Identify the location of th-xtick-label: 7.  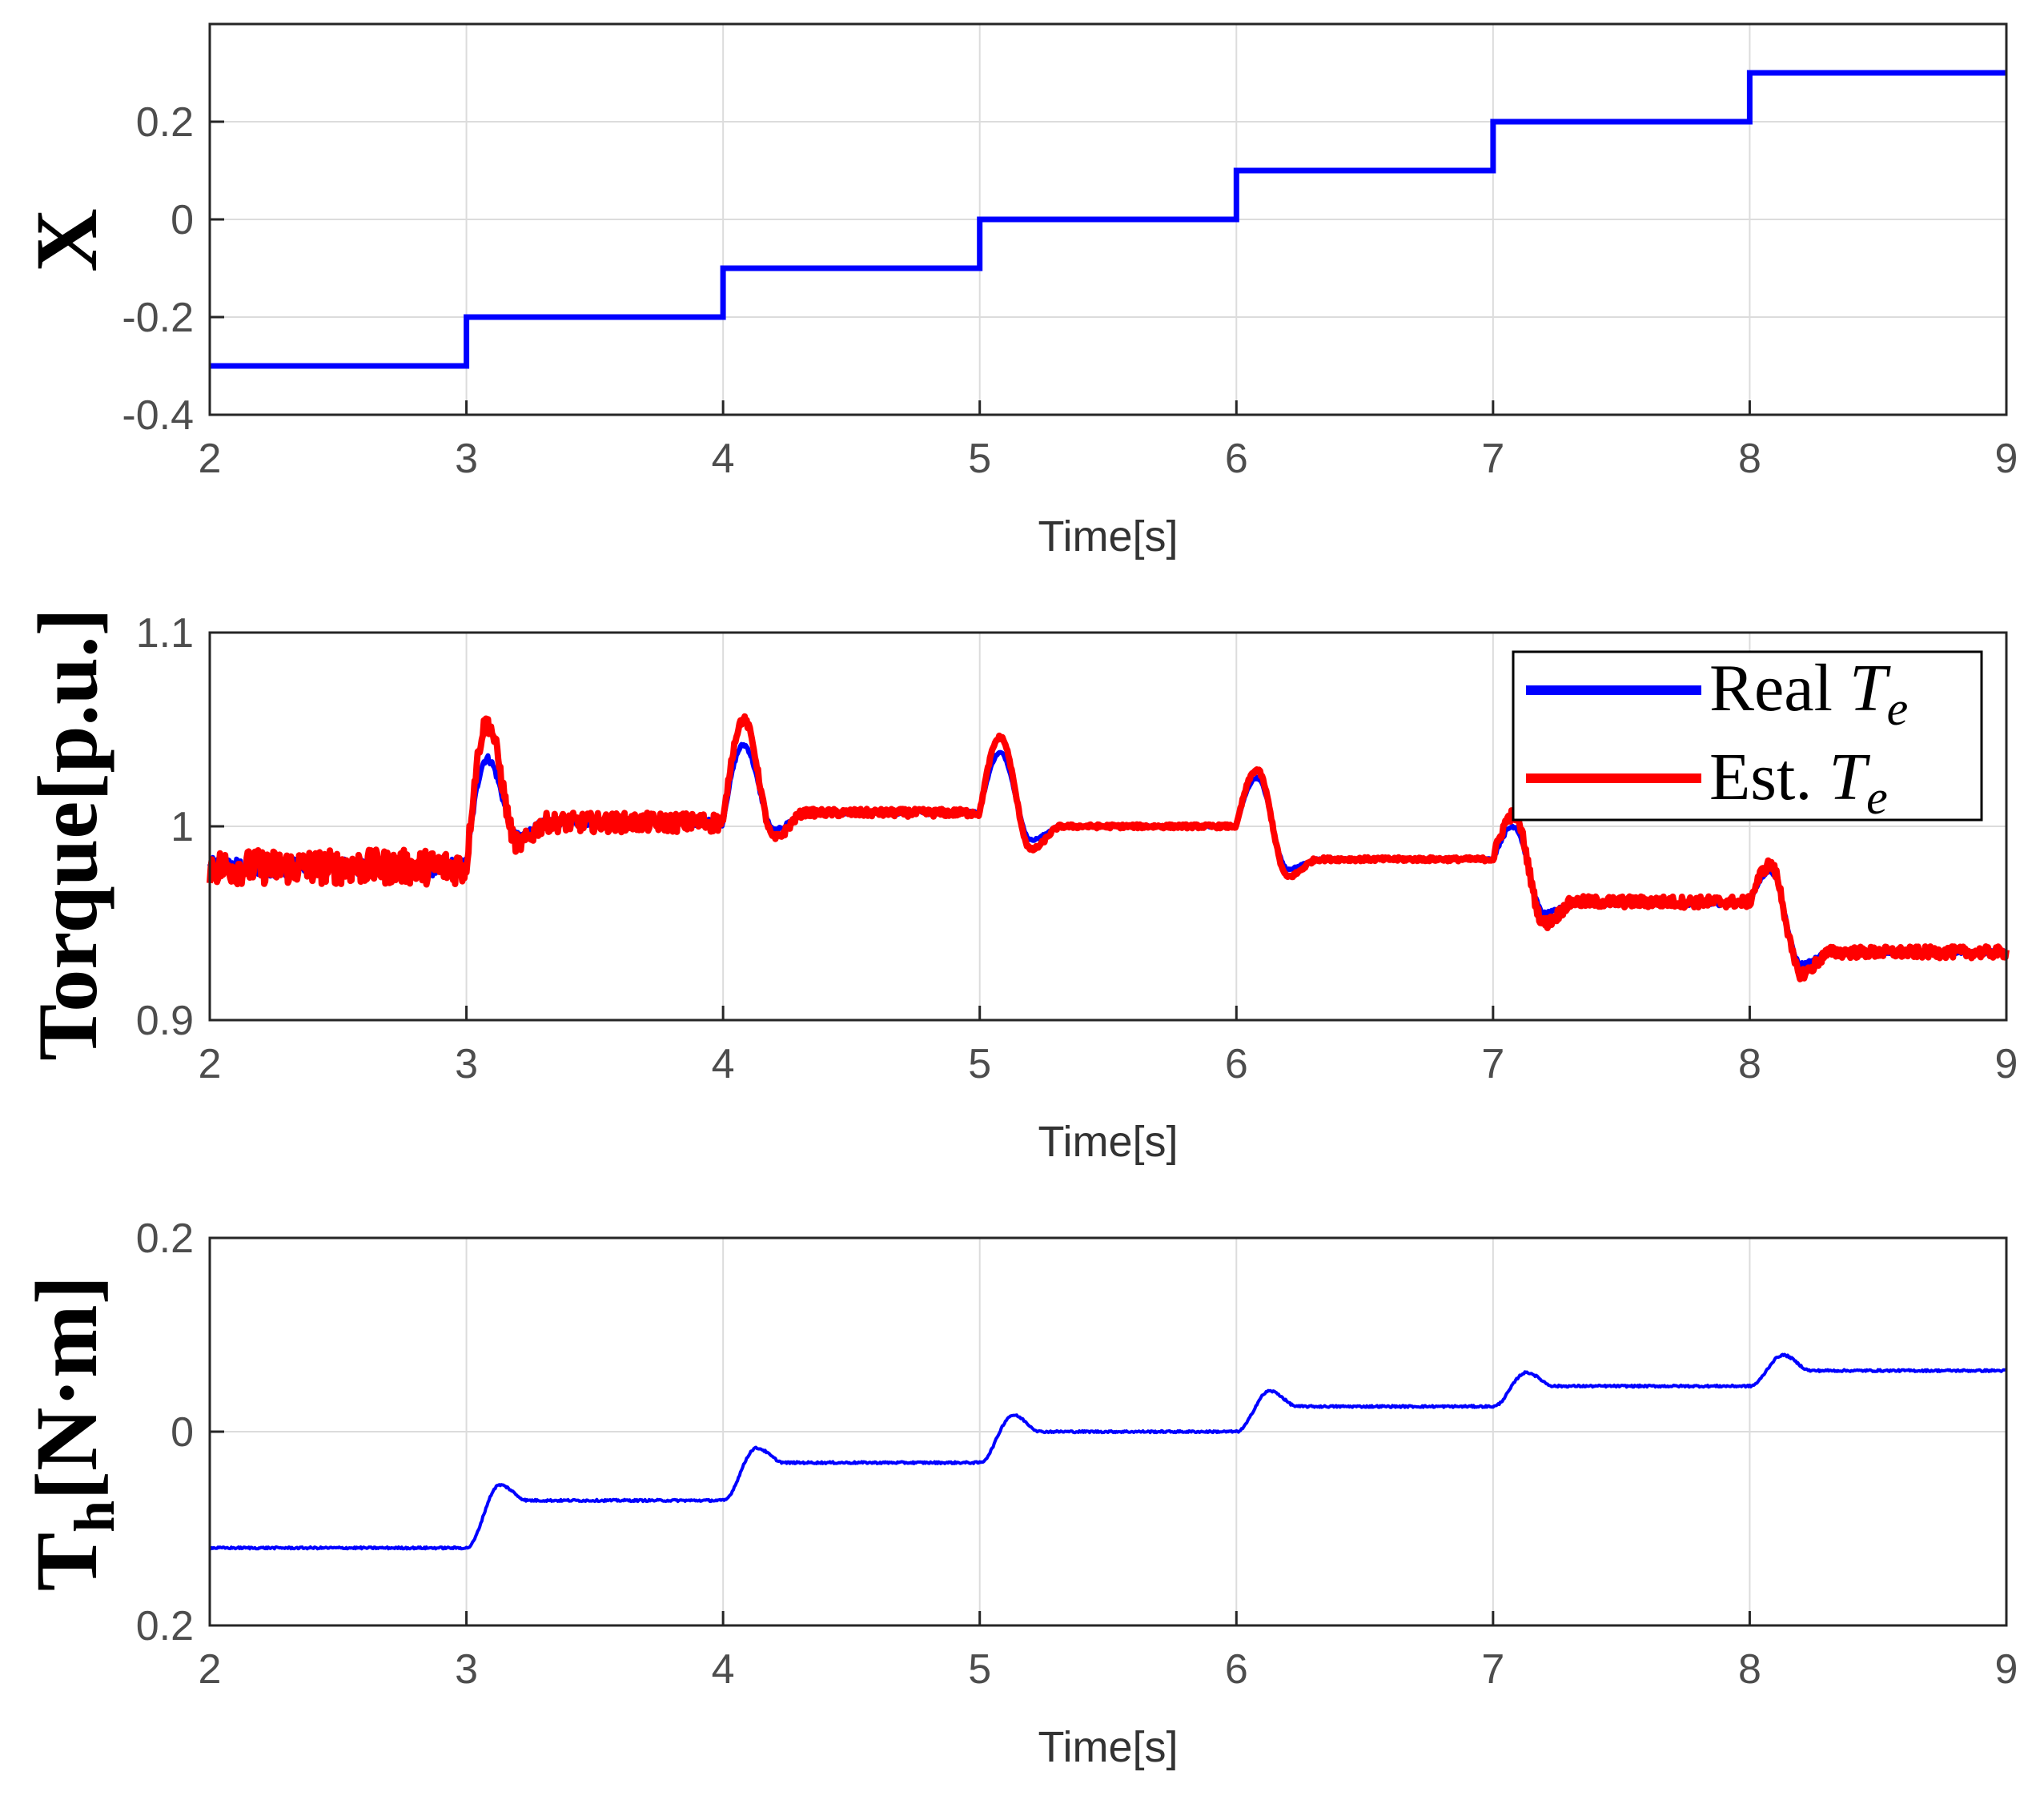
(1492, 1669).